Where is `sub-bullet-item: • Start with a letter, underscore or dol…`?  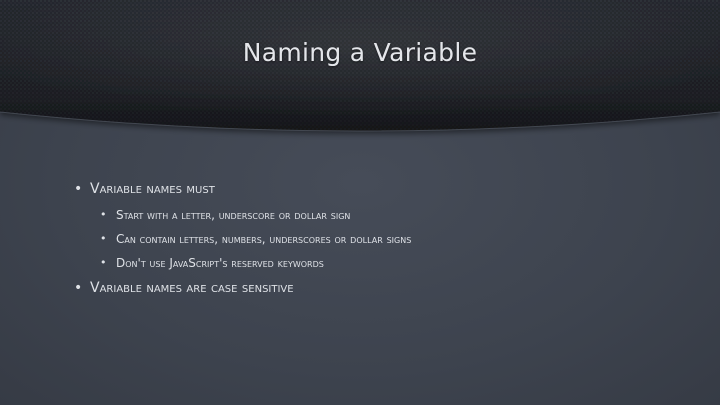
sub-bullet-item: • Start with a letter, underscore or dol… is located at coordinates (383, 215).